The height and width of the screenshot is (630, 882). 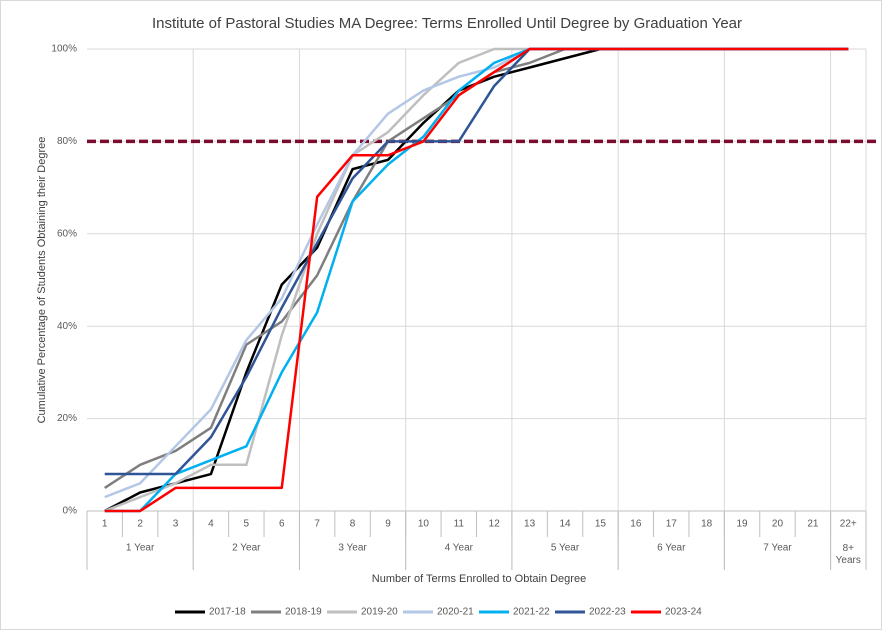 I want to click on x-tick-label: 8, so click(x=353, y=524).